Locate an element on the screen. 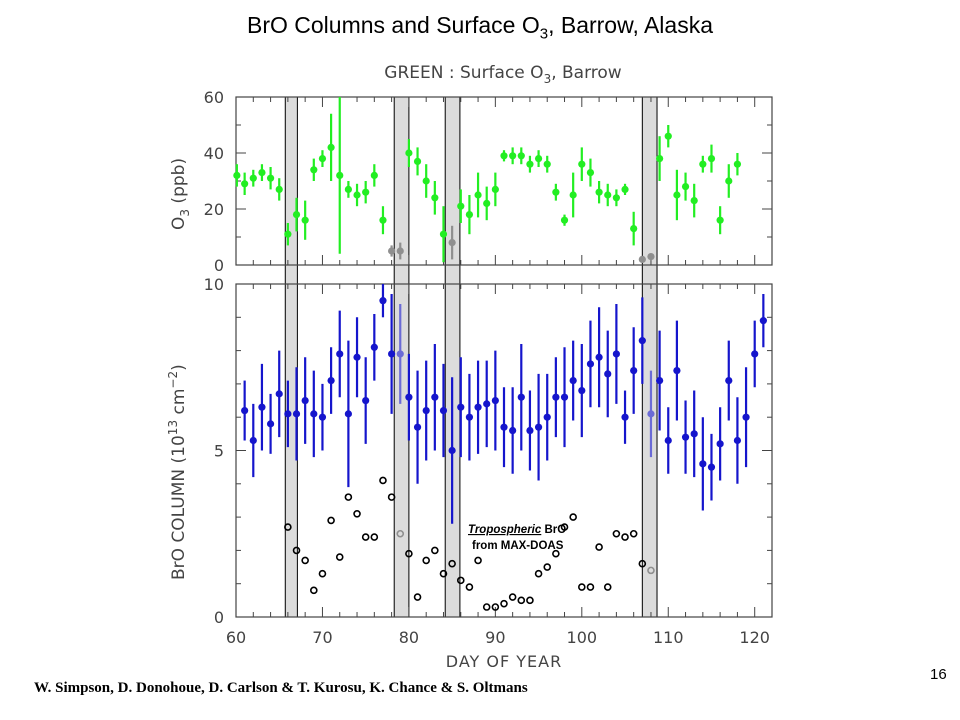 The height and width of the screenshot is (720, 960). x-axis-label: DAY OF YEAR is located at coordinates (504, 661).